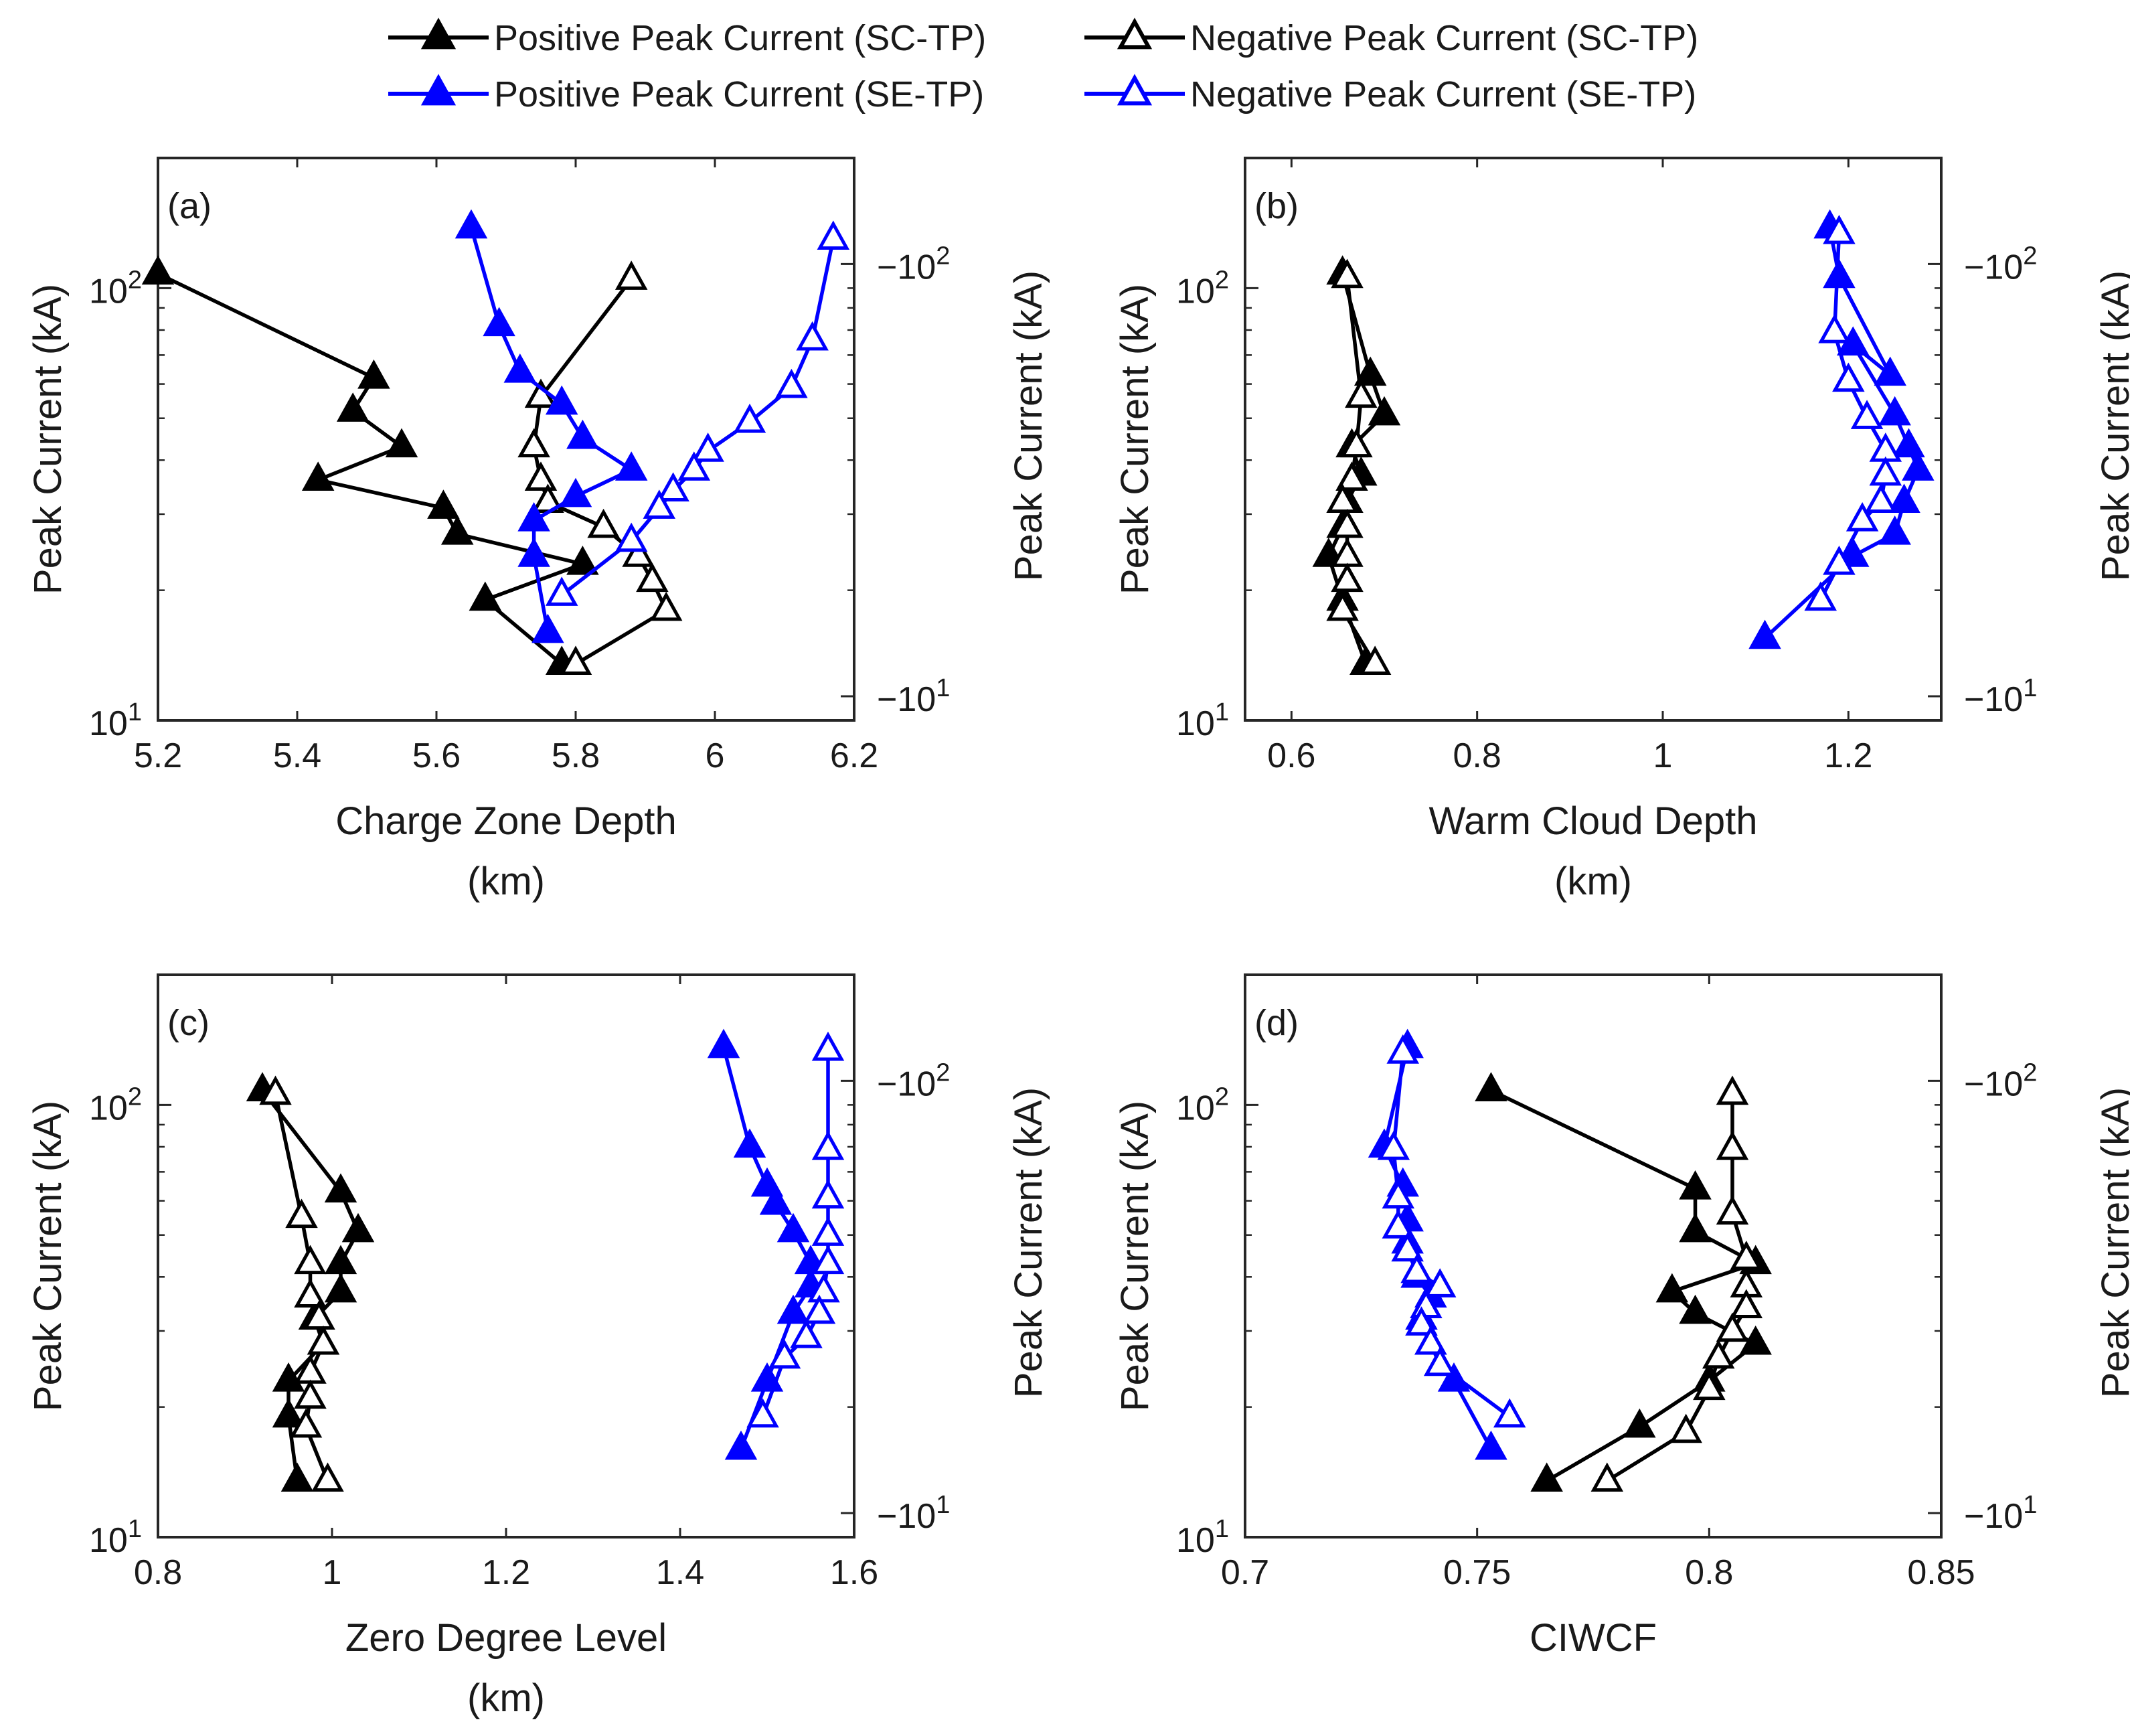 This screenshot has width=2130, height=1736. What do you see at coordinates (48, 1256) in the screenshot?
I see `y-axis-label-left: Peak Current (kA)` at bounding box center [48, 1256].